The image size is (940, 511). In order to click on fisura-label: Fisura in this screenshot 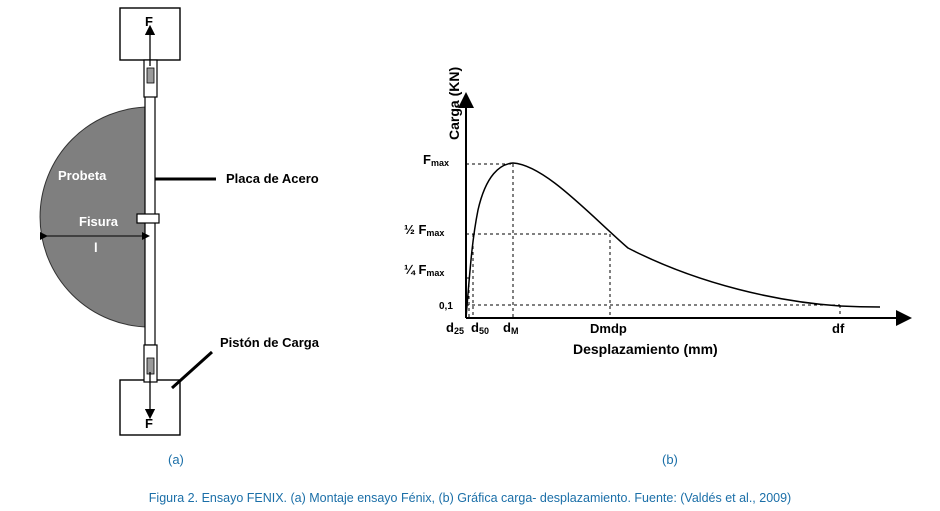, I will do `click(99, 221)`.